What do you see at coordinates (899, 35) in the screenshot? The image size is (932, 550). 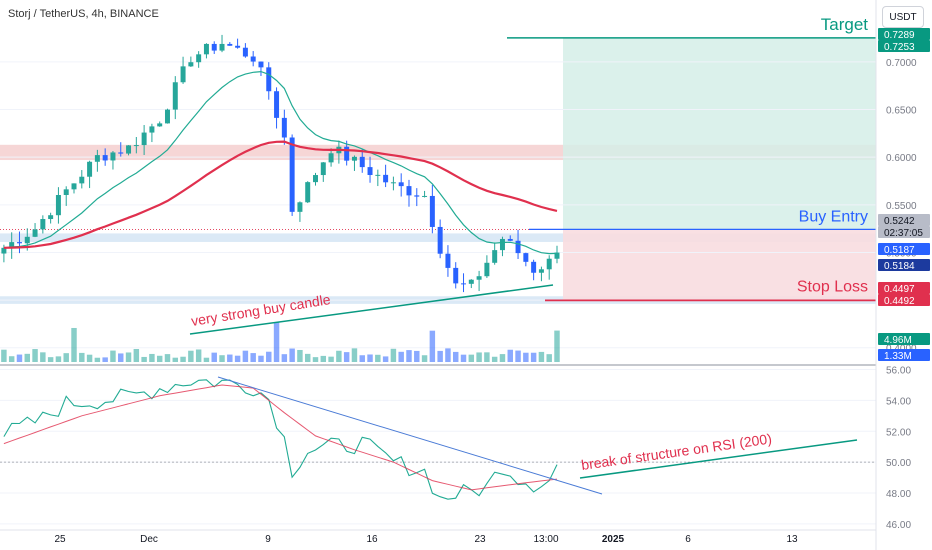 I see `price-tag-label: 0.7289` at bounding box center [899, 35].